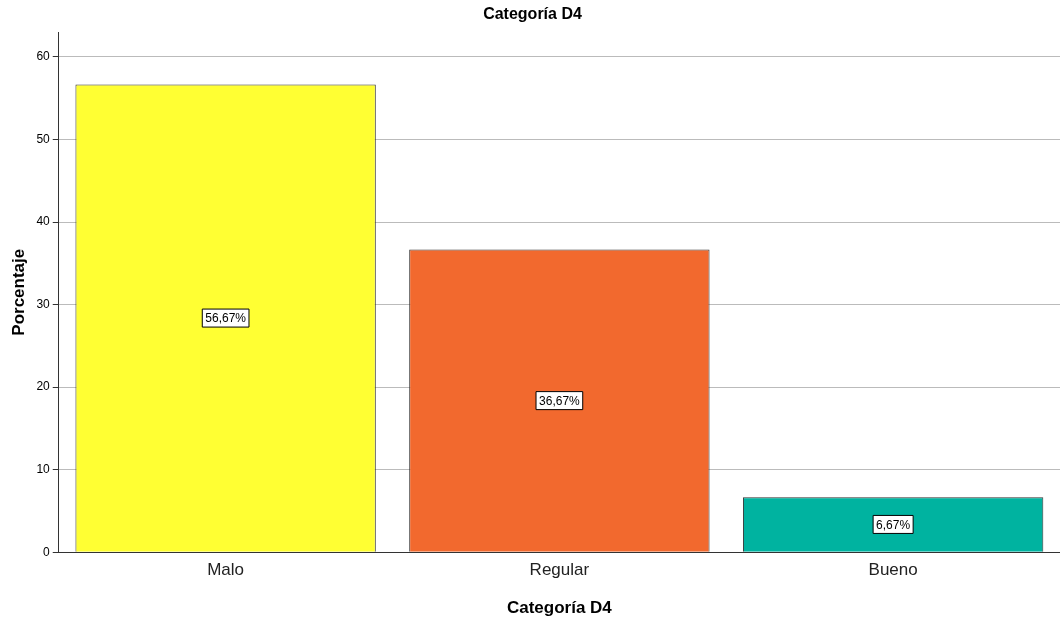  Describe the element at coordinates (532, 14) in the screenshot. I see `chart-title: Categoría D4` at that location.